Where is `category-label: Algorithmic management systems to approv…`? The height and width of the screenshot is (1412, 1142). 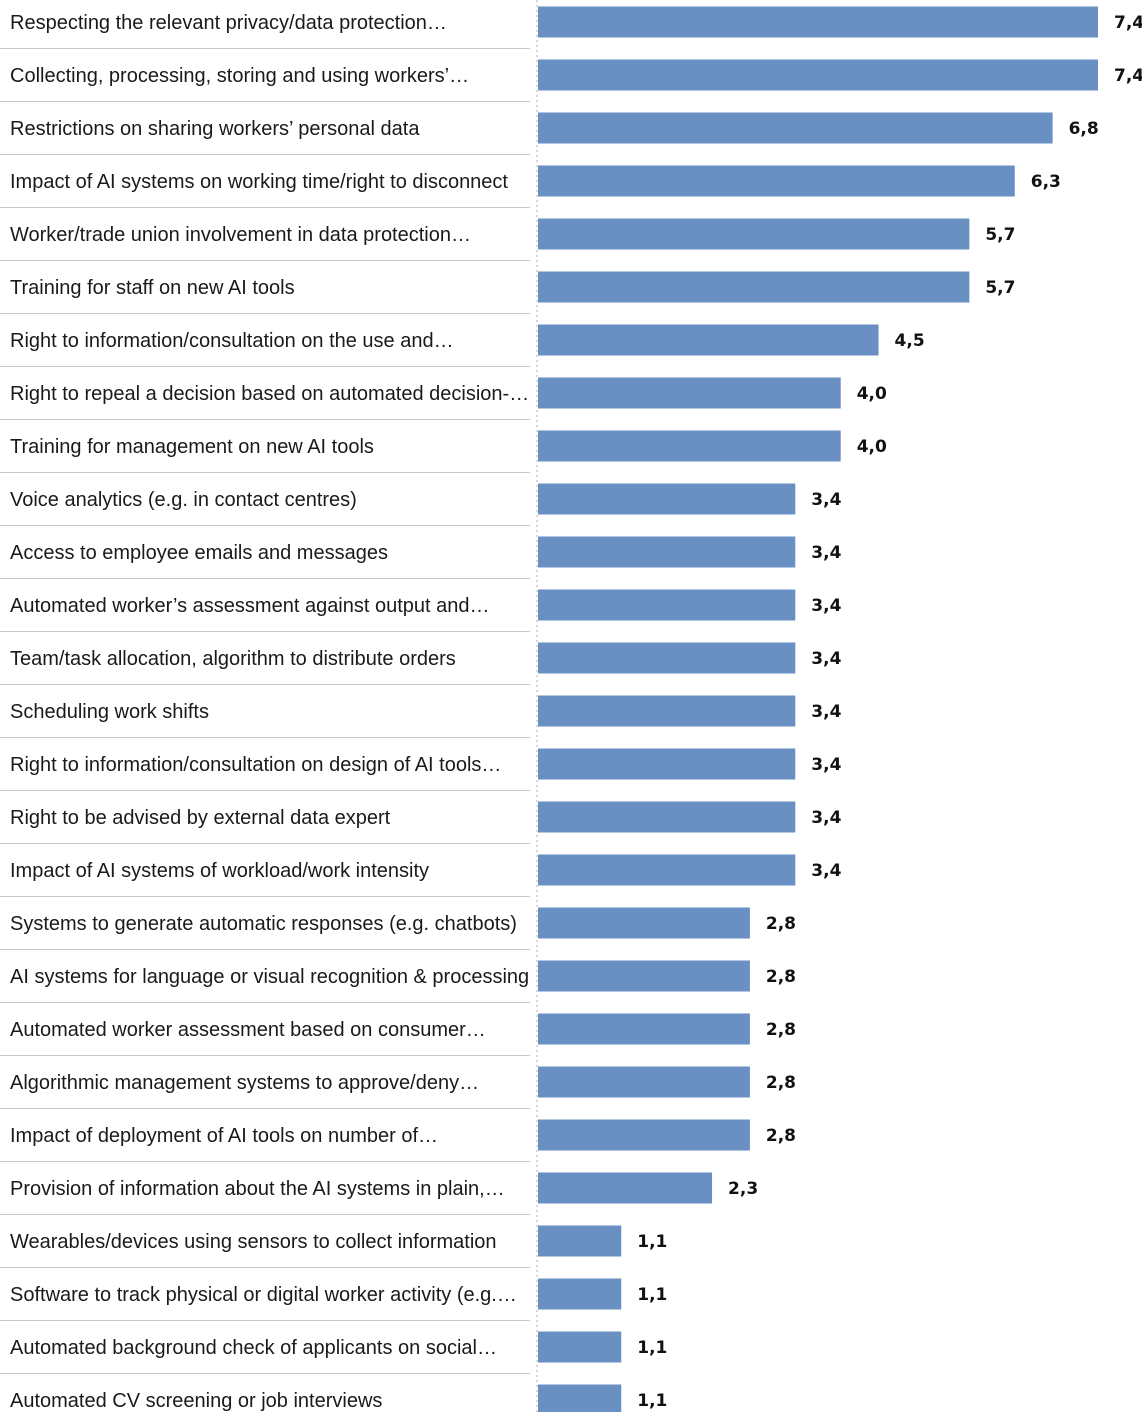
category-label: Algorithmic management systems to approv… is located at coordinates (244, 1083).